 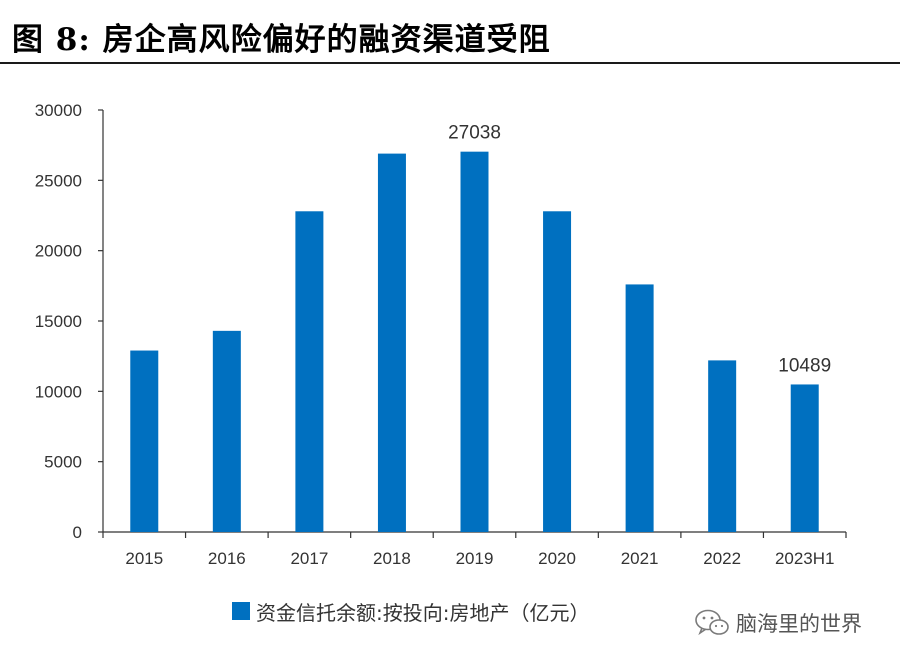 What do you see at coordinates (391, 342) in the screenshot?
I see `bar-2018` at bounding box center [391, 342].